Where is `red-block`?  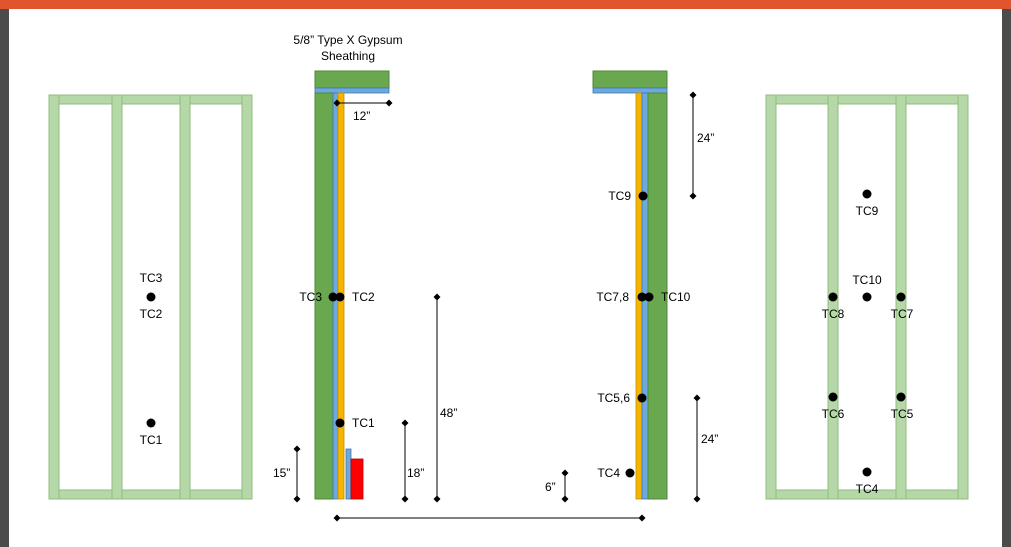 red-block is located at coordinates (357, 479).